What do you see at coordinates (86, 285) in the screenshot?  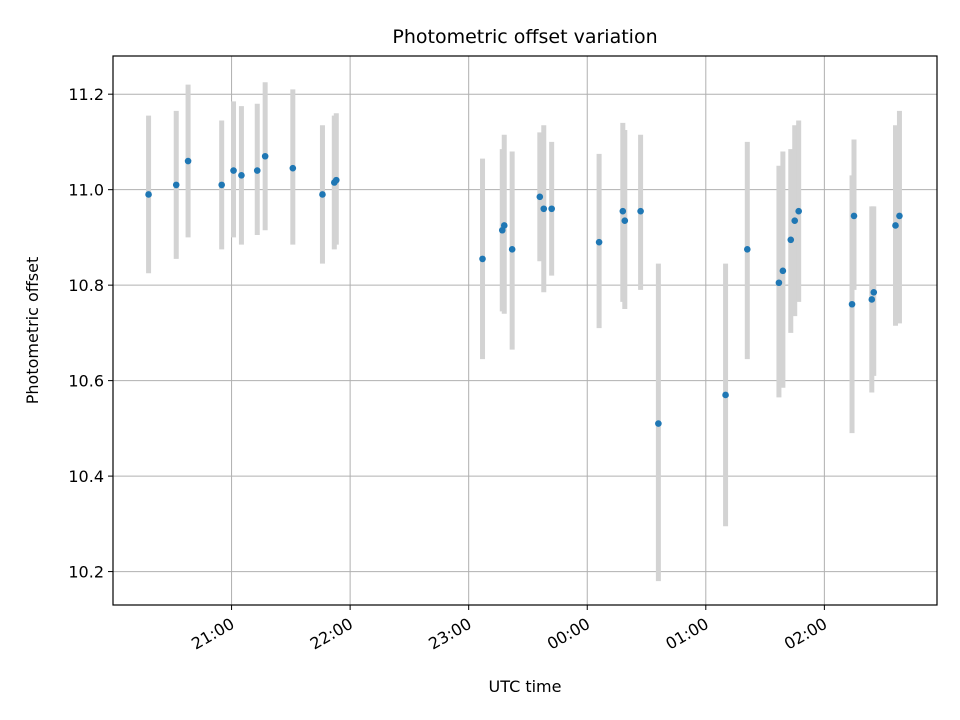 I see `y-tick-label: 10.8` at bounding box center [86, 285].